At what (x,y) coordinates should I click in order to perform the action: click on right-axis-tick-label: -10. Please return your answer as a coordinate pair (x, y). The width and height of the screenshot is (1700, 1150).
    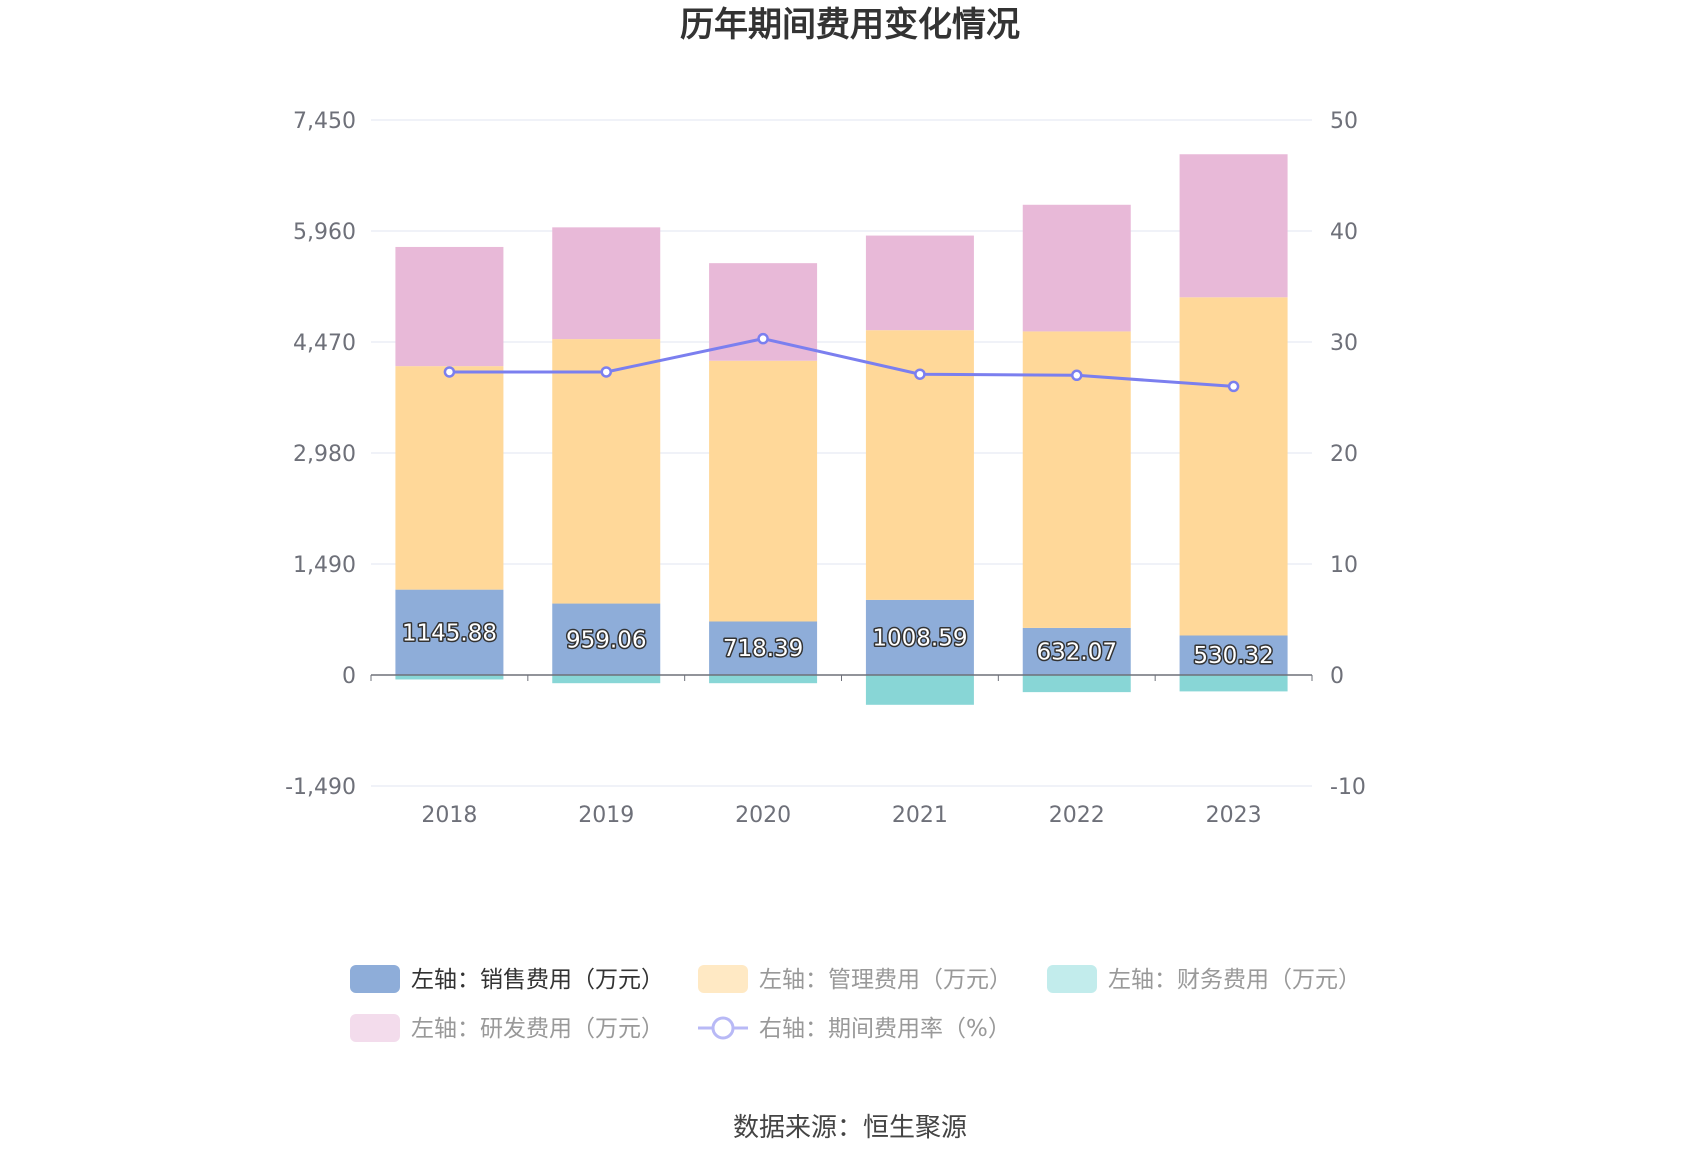
    Looking at the image, I should click on (1348, 787).